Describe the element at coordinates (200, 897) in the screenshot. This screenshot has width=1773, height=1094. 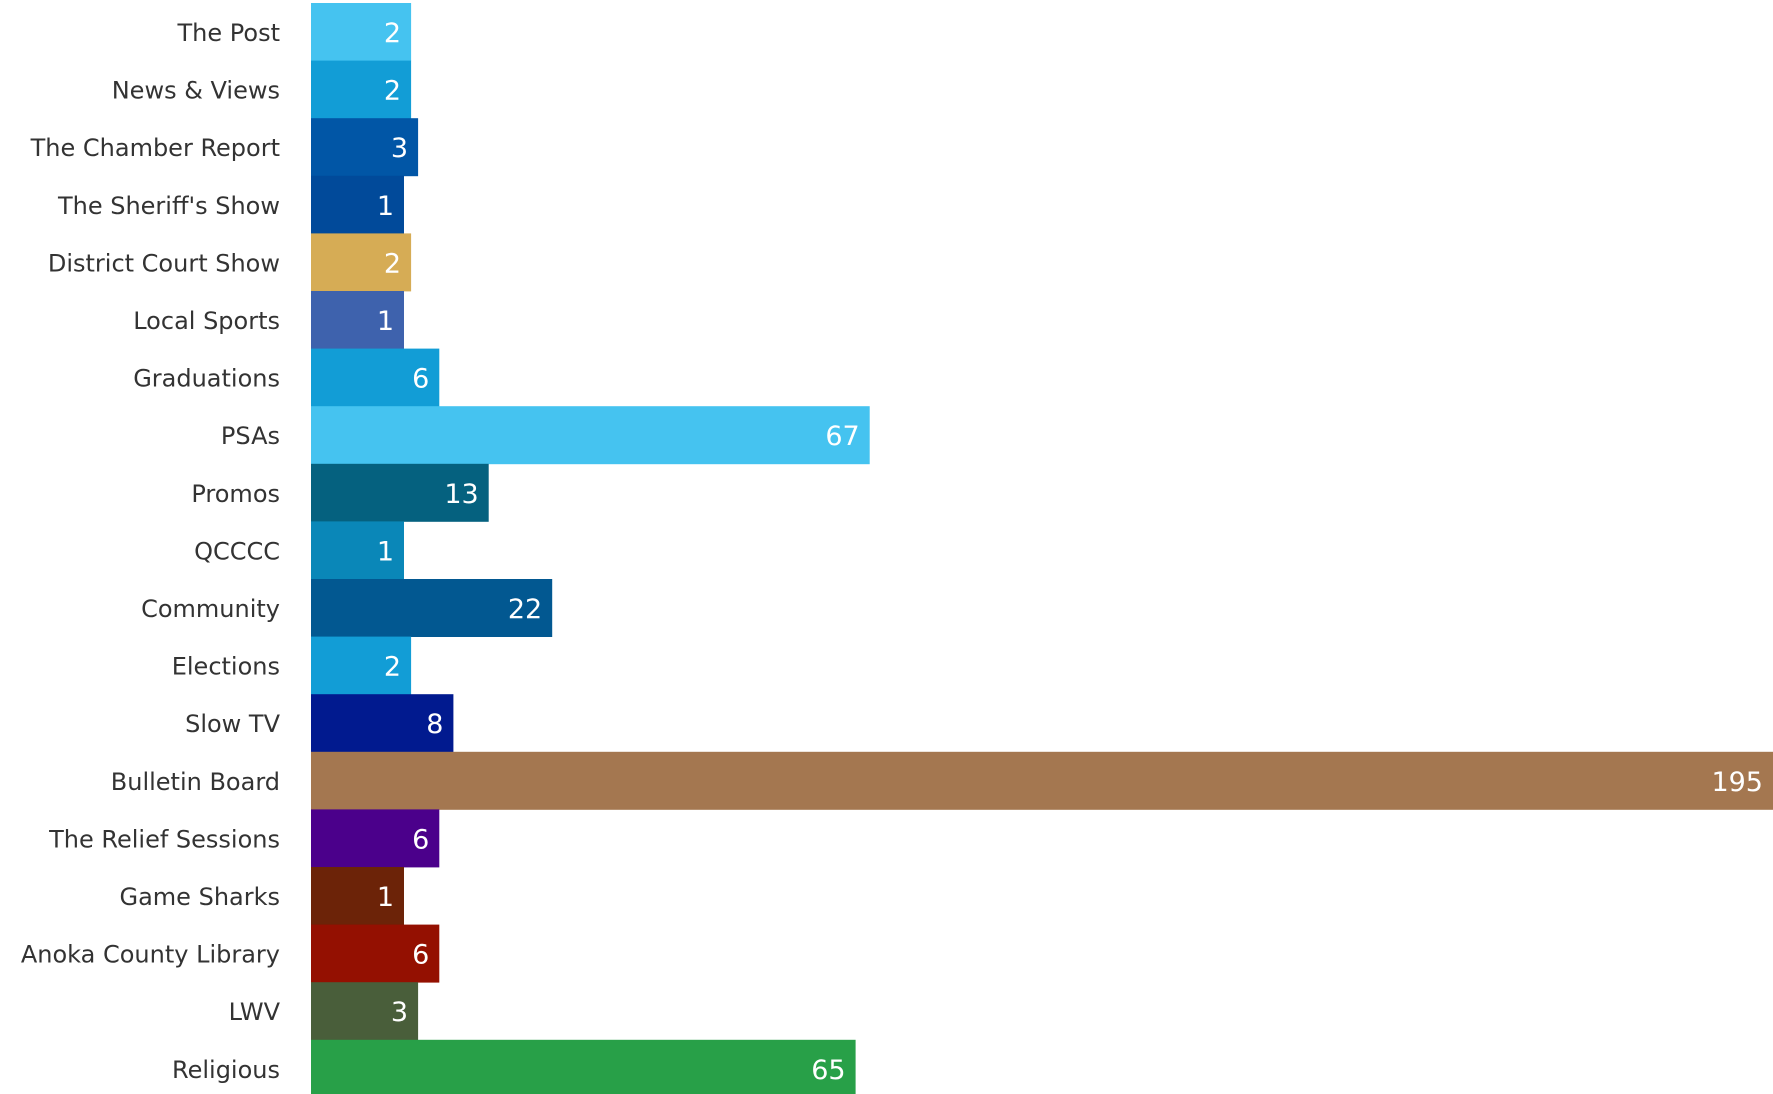
I see `category-label: Game Sharks` at that location.